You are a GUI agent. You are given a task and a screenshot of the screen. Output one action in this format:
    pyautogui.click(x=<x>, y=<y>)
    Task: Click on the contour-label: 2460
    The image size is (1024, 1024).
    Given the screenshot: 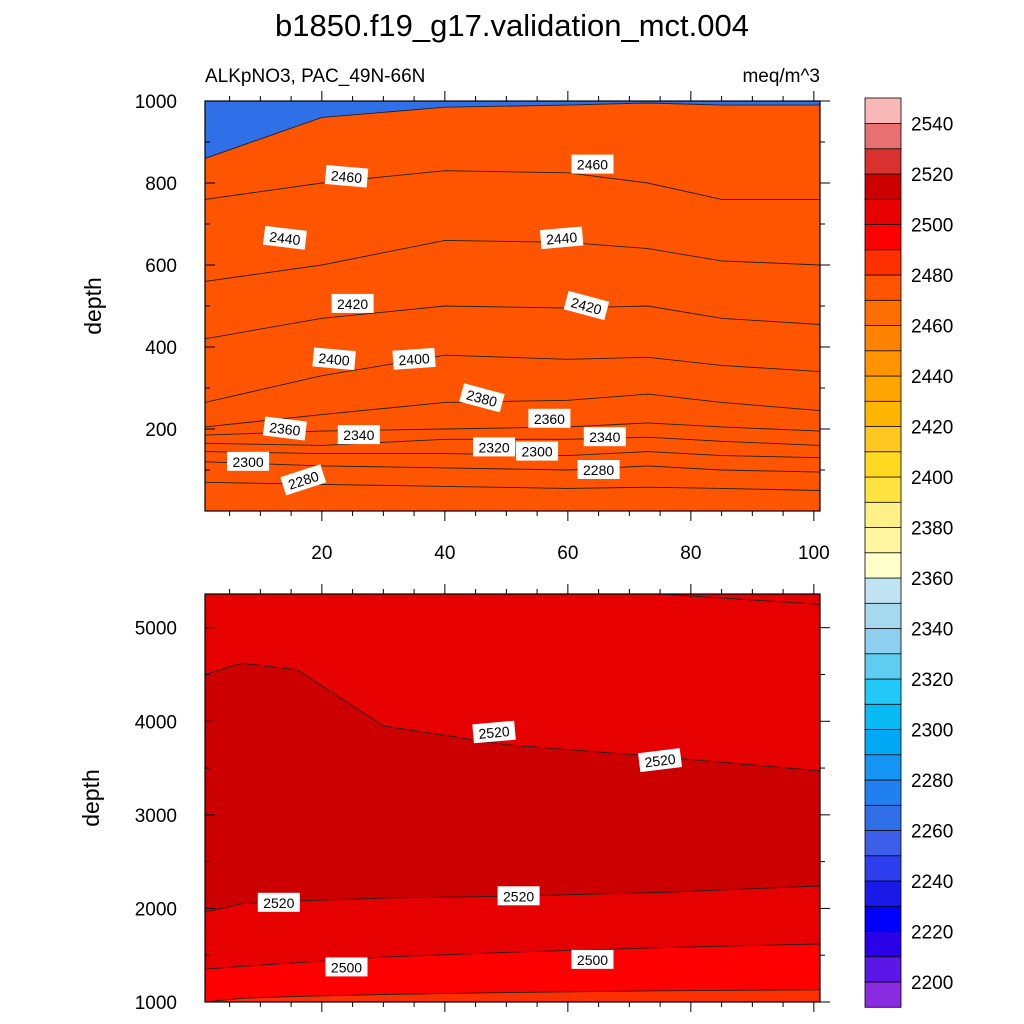 What is the action you would take?
    pyautogui.click(x=346, y=176)
    